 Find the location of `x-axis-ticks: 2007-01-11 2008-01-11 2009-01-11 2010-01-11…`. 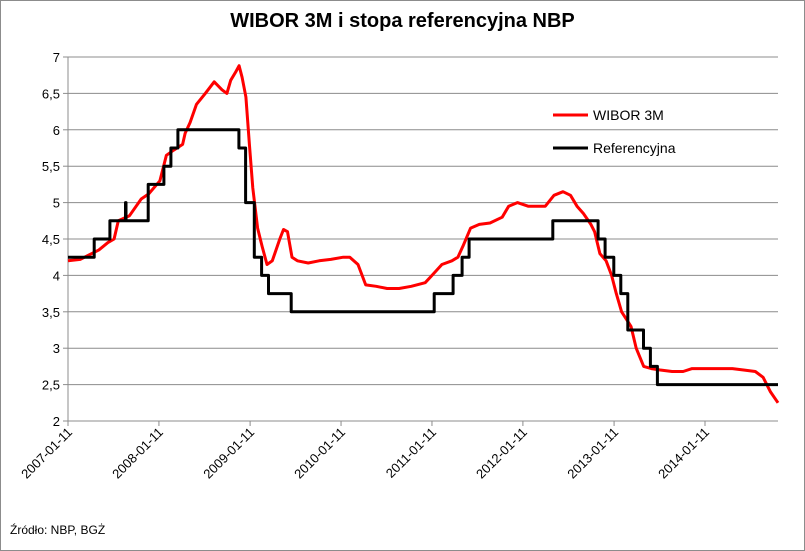

x-axis-ticks: 2007-01-11 2008-01-11 2009-01-11 2010-01-11… is located at coordinates (365, 451).